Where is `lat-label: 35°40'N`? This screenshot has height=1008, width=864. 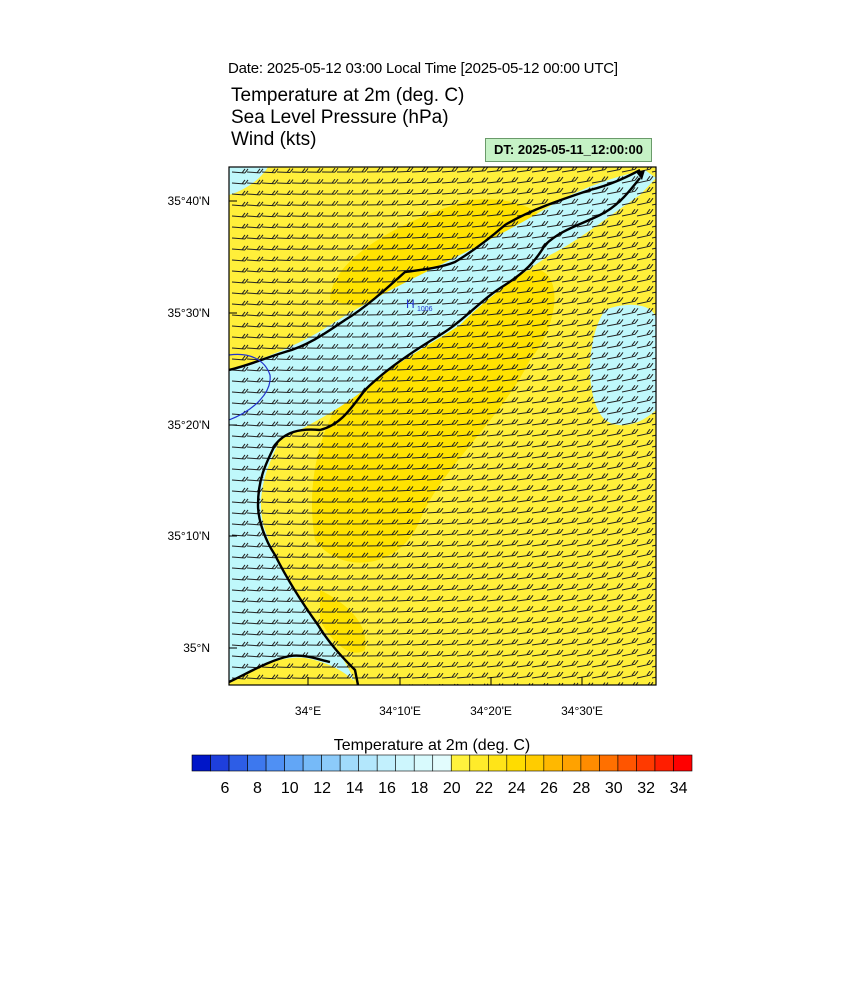 lat-label: 35°40'N is located at coordinates (189, 201).